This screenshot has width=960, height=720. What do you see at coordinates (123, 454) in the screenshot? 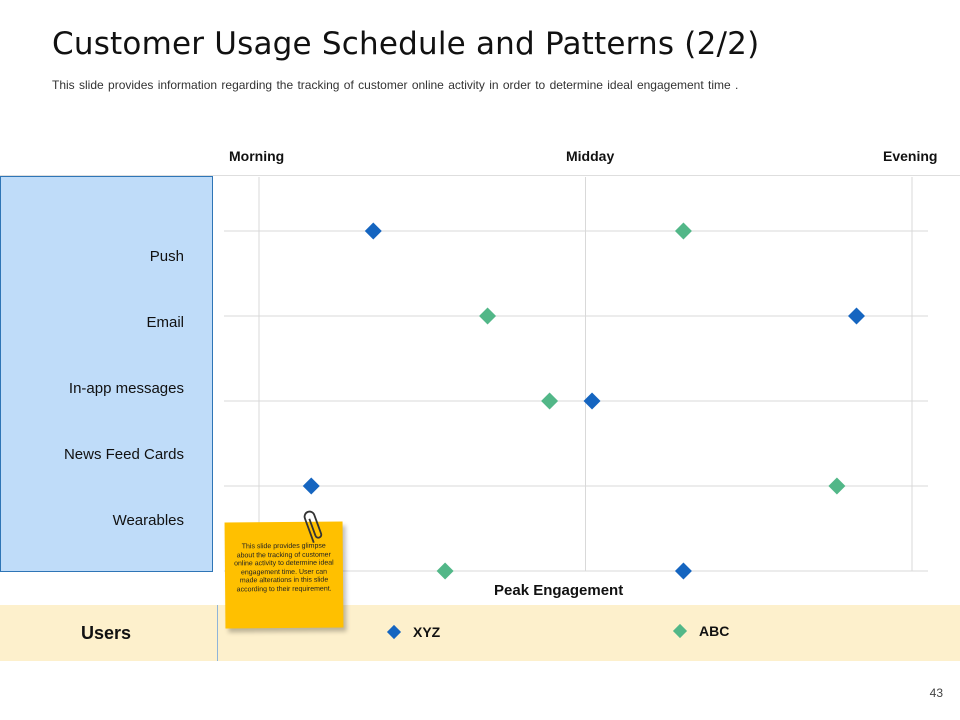
I see `row-label-news-feed-cards: News Feed Cards` at bounding box center [123, 454].